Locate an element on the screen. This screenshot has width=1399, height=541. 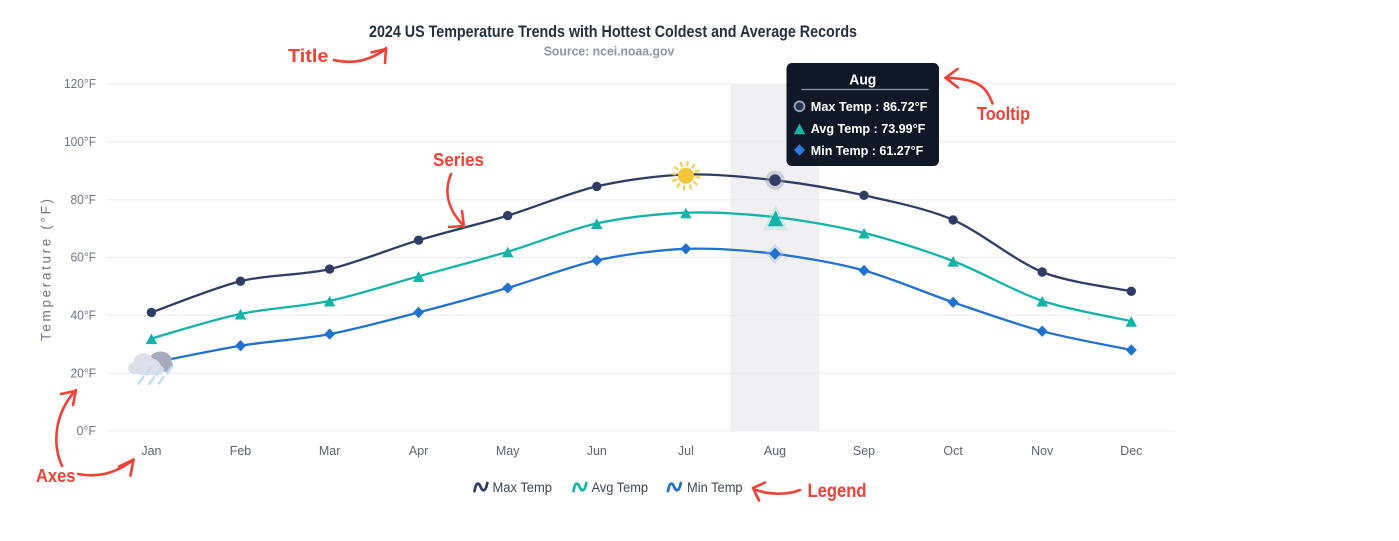
svg-text: Min Temp is located at coordinates (715, 487).